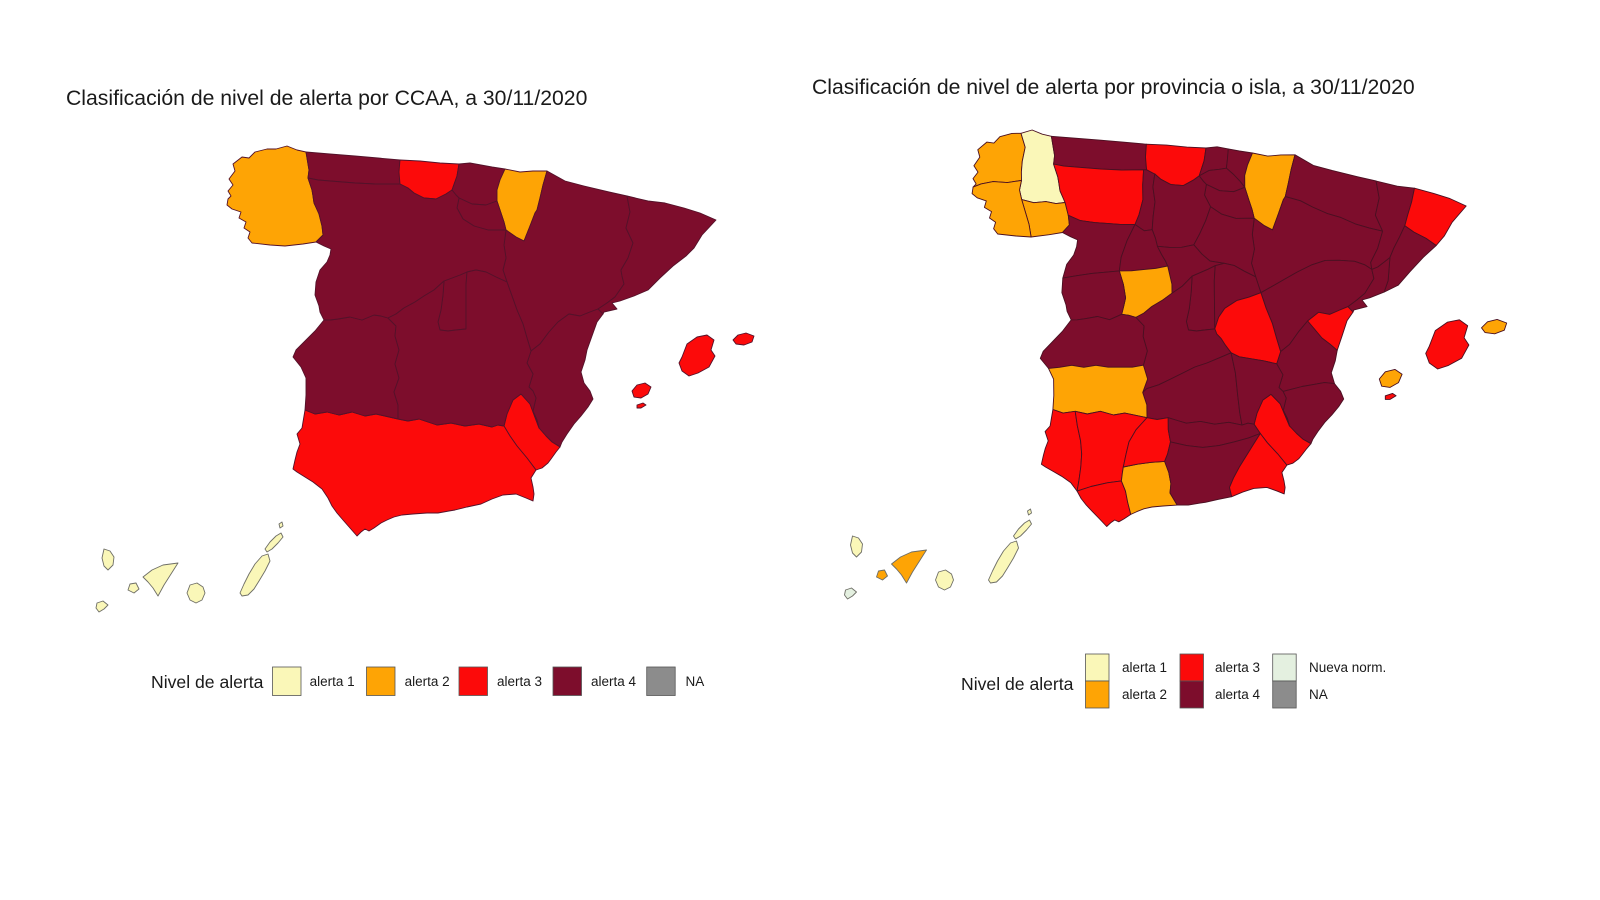  What do you see at coordinates (1347, 667) in the screenshot?
I see `svg-text: Nueva norm.` at bounding box center [1347, 667].